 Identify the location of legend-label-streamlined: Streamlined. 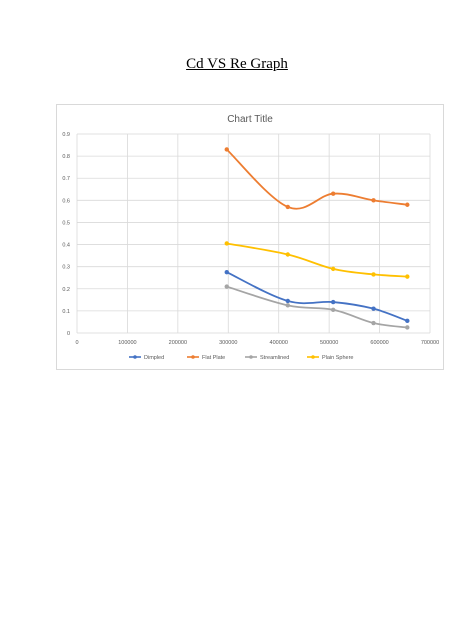
(274, 358).